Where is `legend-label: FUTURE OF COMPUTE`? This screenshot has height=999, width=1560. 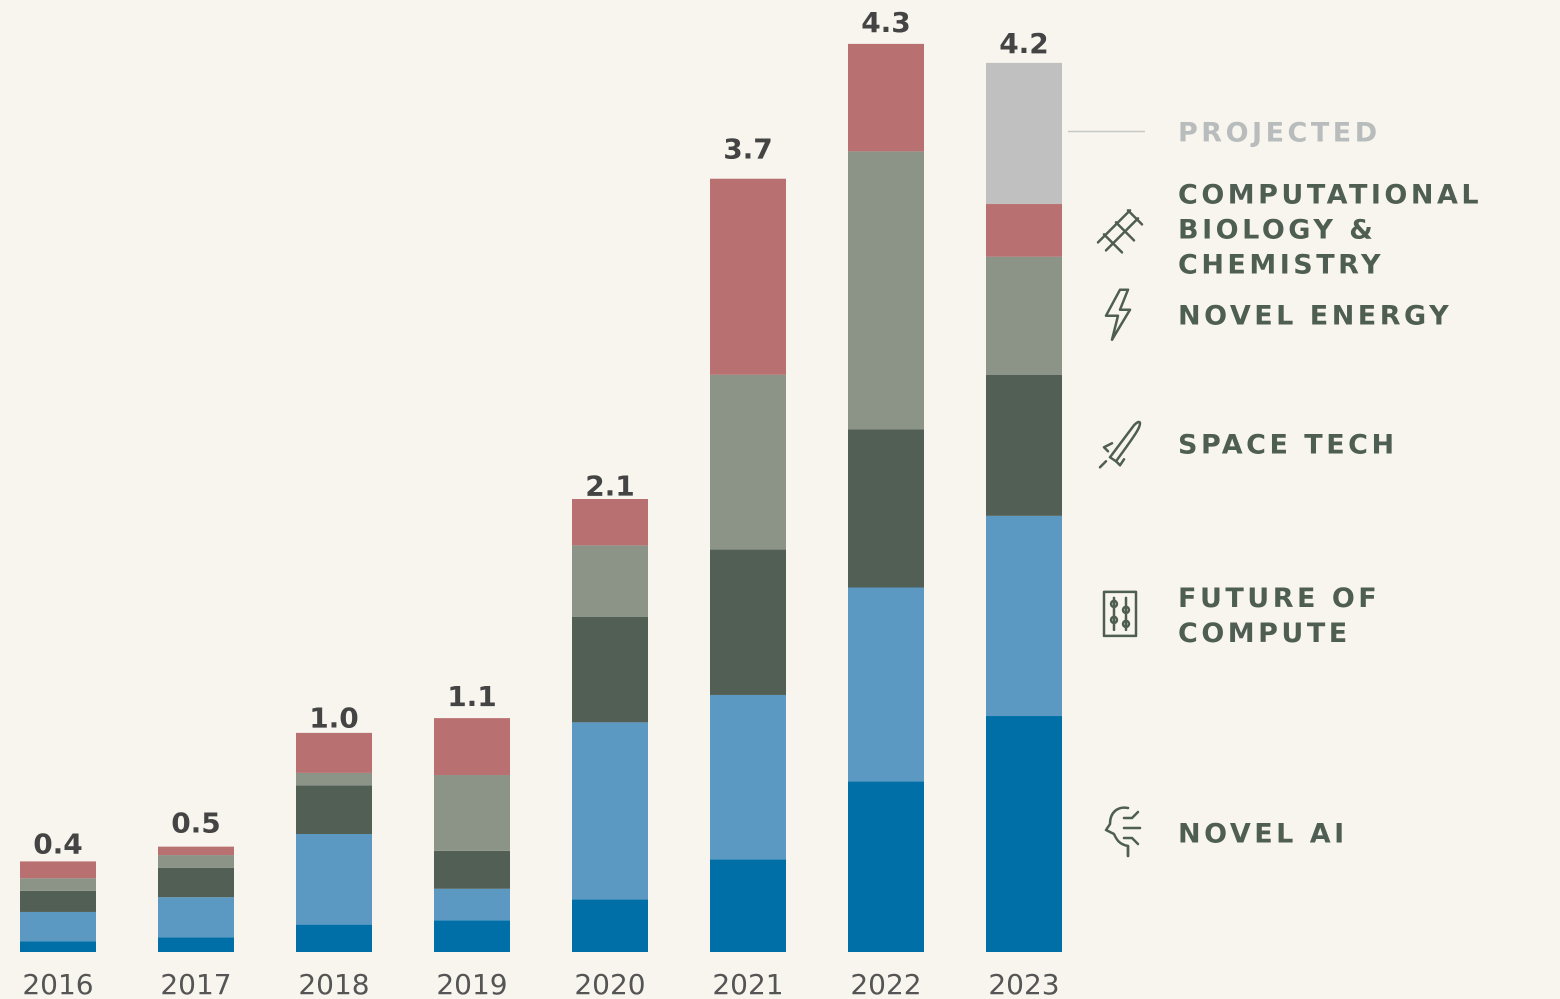
legend-label: FUTURE OF COMPUTE is located at coordinates (1279, 615).